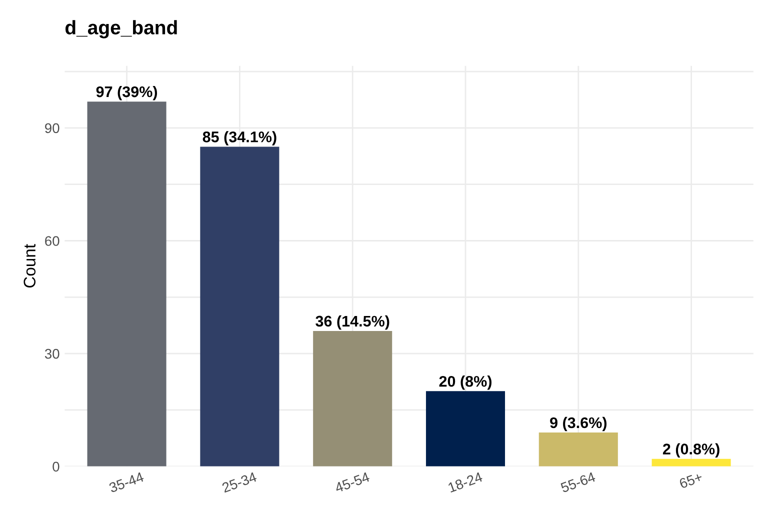 Image resolution: width=761 pixels, height=527 pixels. What do you see at coordinates (690, 480) in the screenshot?
I see `x-tick-label: 65+` at bounding box center [690, 480].